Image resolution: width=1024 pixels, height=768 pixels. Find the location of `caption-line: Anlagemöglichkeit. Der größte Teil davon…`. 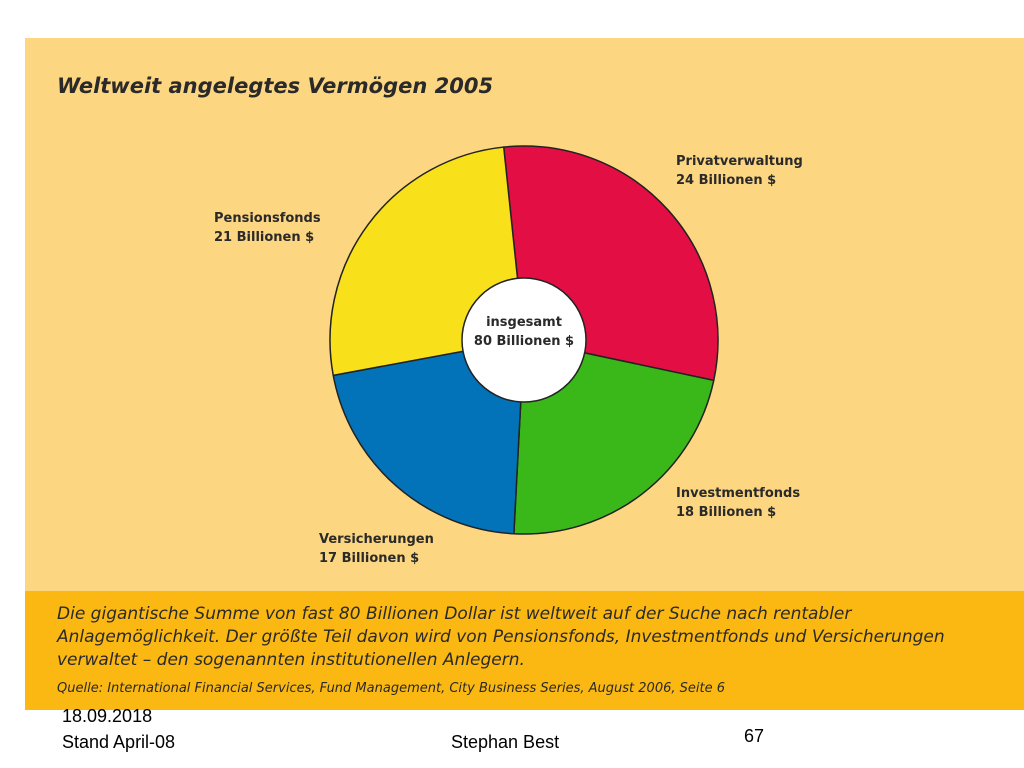

caption-line: Anlagemöglichkeit. Der größte Teil davon… is located at coordinates (501, 637).